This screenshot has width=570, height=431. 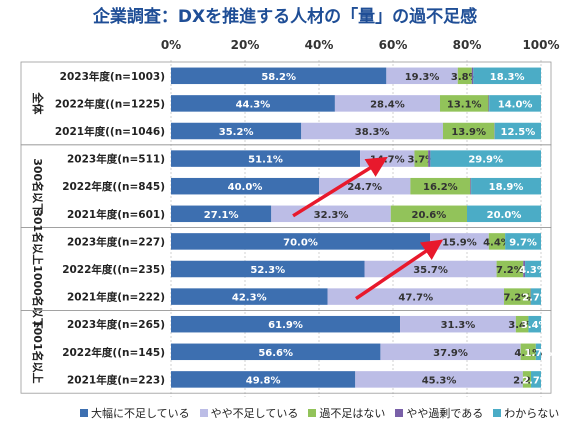 I want to click on data-label: 35.2%, so click(x=236, y=132).